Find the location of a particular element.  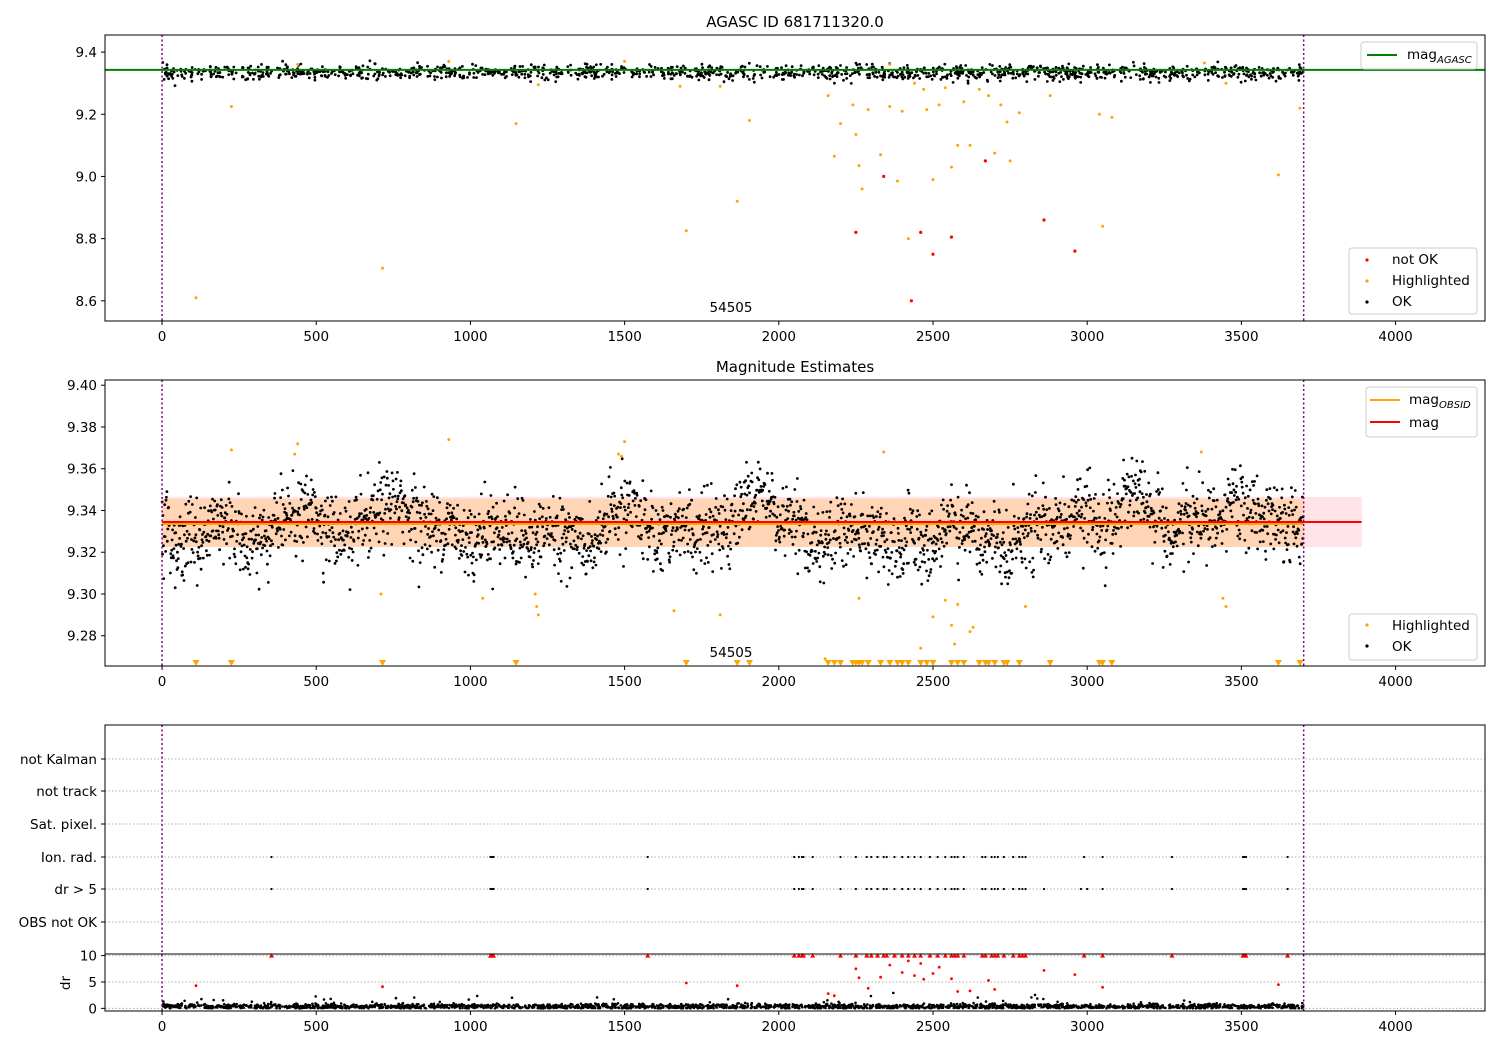

dr-ok-point is located at coordinates (497, 1003).